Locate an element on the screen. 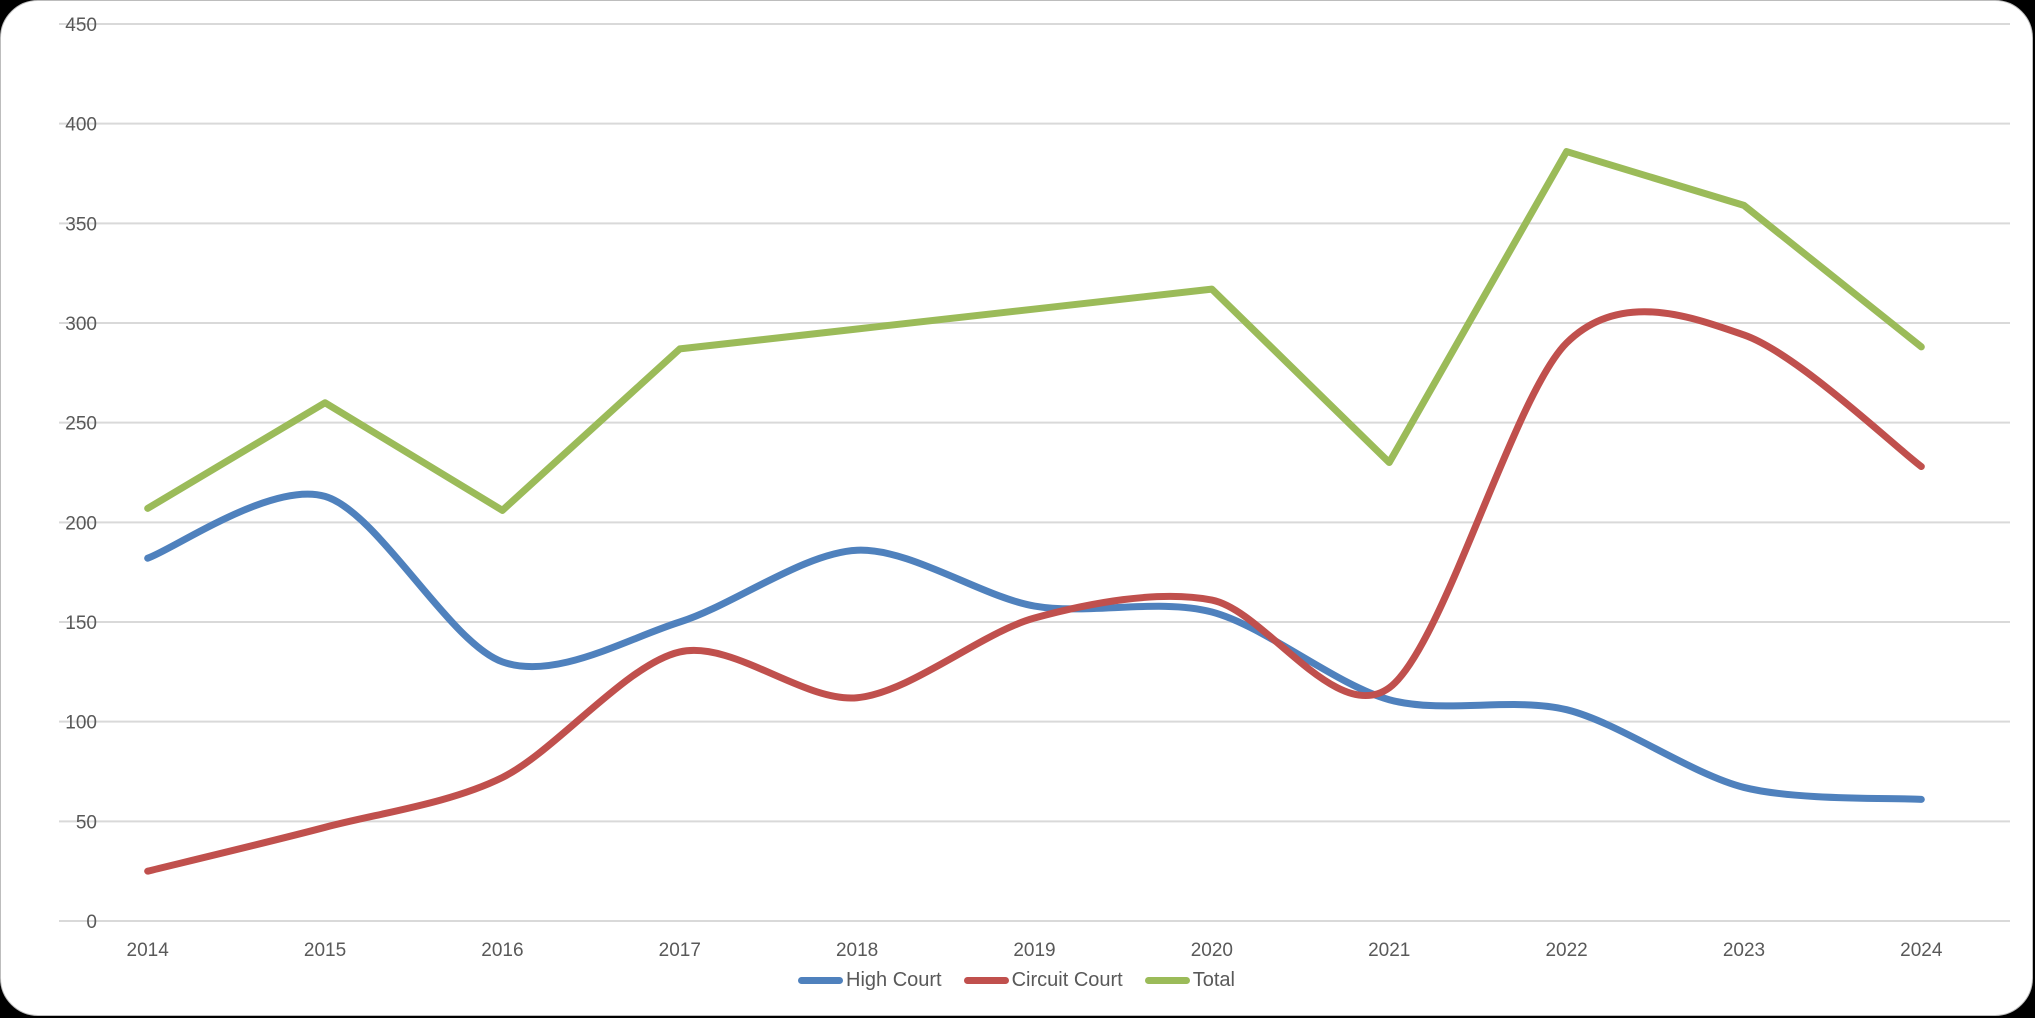  x-axis-tick-label-2022: 2022 is located at coordinates (1566, 950).